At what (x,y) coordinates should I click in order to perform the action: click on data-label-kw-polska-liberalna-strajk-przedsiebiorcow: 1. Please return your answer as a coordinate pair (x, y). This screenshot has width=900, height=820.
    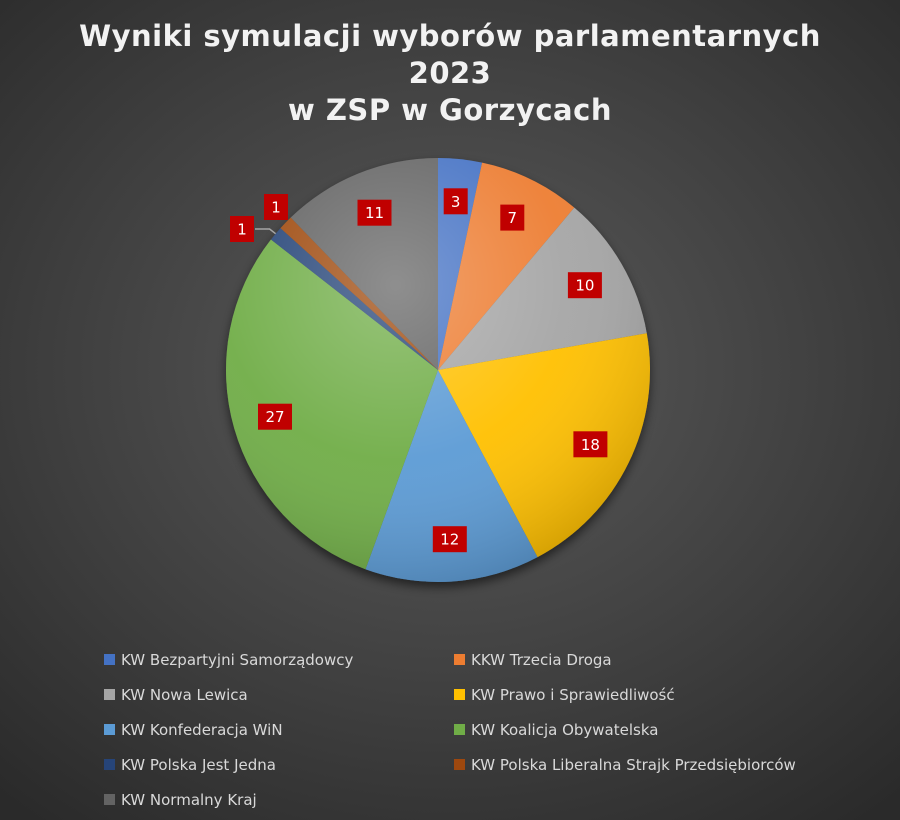
    Looking at the image, I should click on (276, 207).